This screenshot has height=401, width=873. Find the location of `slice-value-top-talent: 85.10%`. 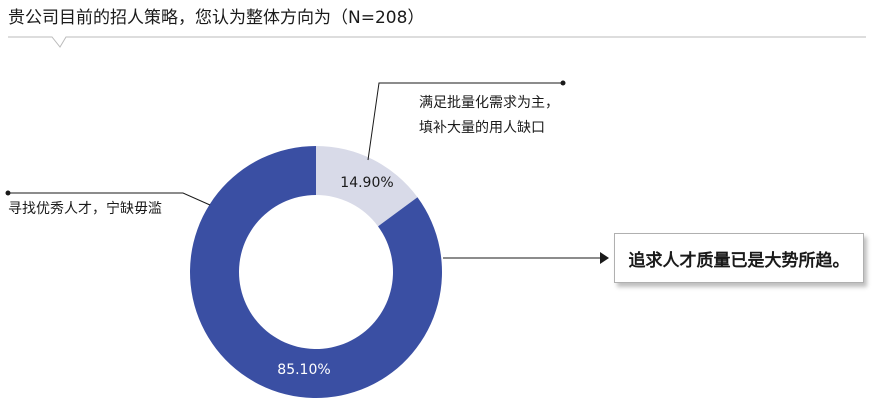

slice-value-top-talent: 85.10% is located at coordinates (303, 370).